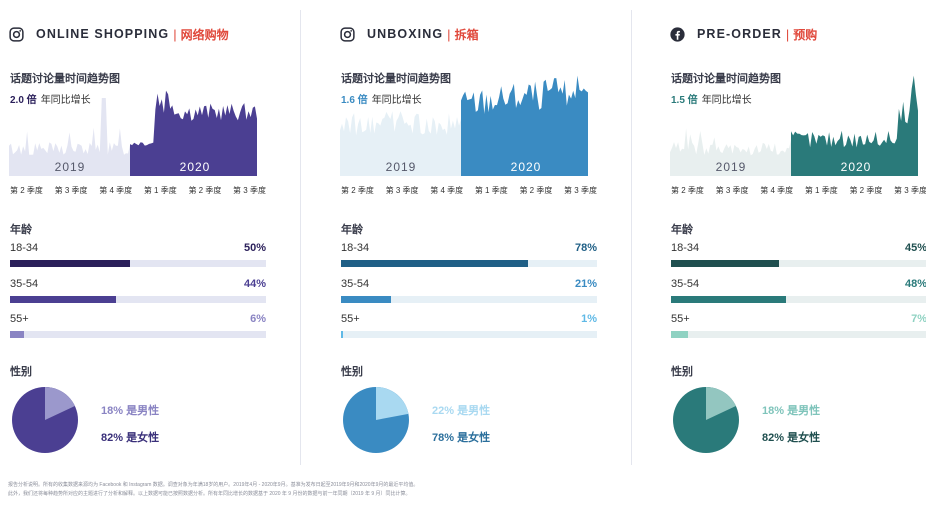 The height and width of the screenshot is (506, 926). What do you see at coordinates (585, 284) in the screenshot?
I see `age-percent: 21%` at bounding box center [585, 284].